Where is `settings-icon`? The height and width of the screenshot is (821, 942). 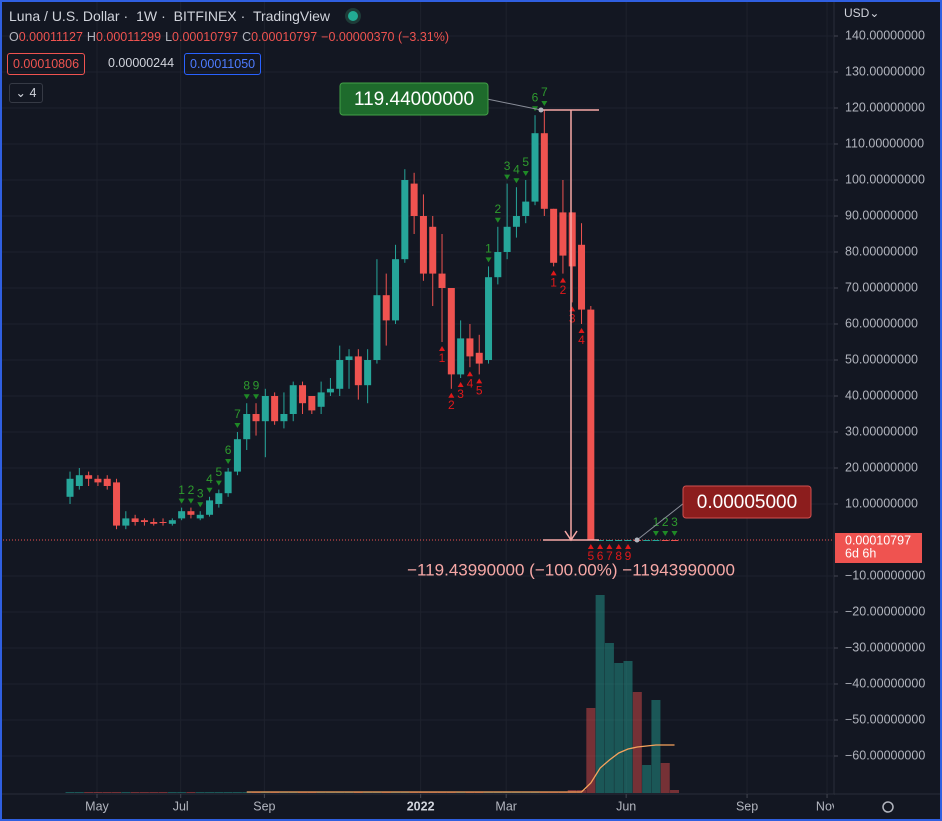 settings-icon is located at coordinates (888, 807).